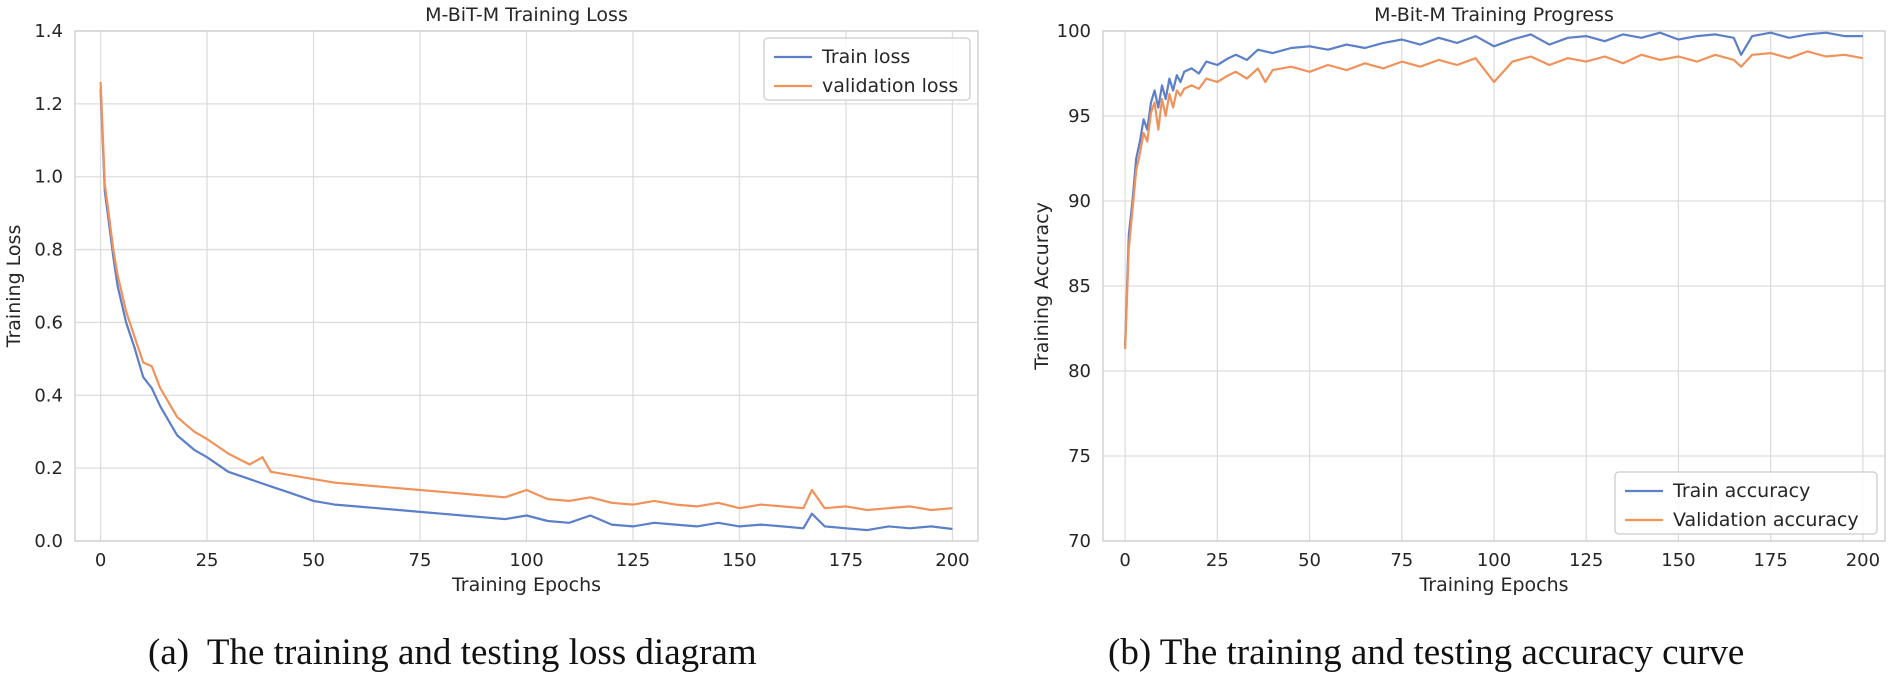 This screenshot has width=1900, height=679. I want to click on loss-y-tick-label: 1.2, so click(48, 104).